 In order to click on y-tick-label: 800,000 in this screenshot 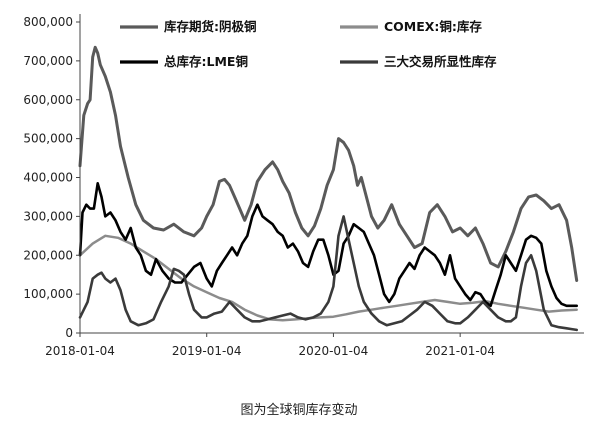, I will do `click(48, 22)`.